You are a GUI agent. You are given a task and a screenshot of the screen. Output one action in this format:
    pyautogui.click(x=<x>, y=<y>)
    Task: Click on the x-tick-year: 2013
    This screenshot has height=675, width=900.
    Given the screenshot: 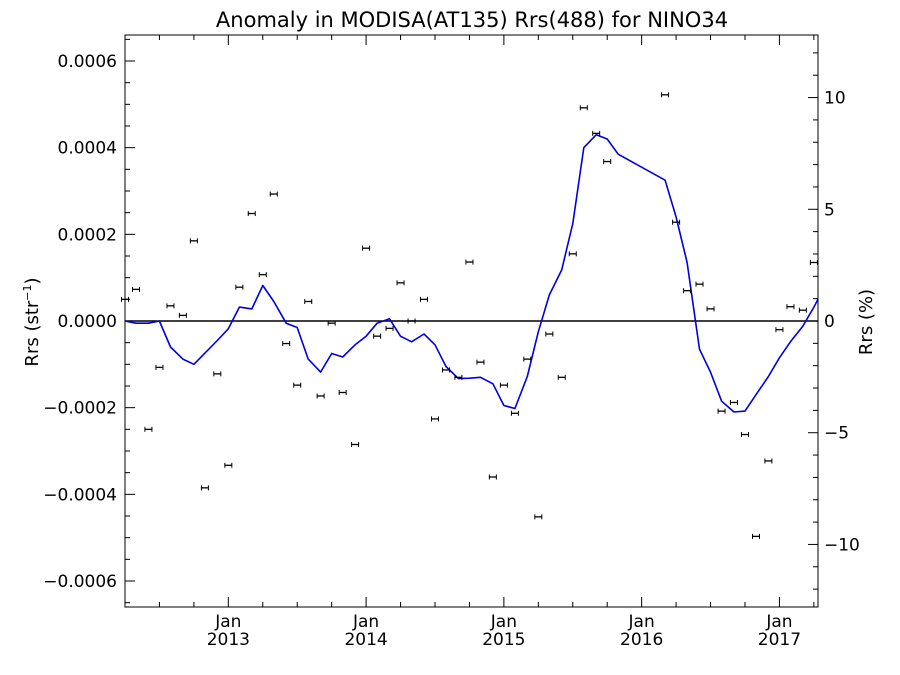 What is the action you would take?
    pyautogui.click(x=228, y=640)
    